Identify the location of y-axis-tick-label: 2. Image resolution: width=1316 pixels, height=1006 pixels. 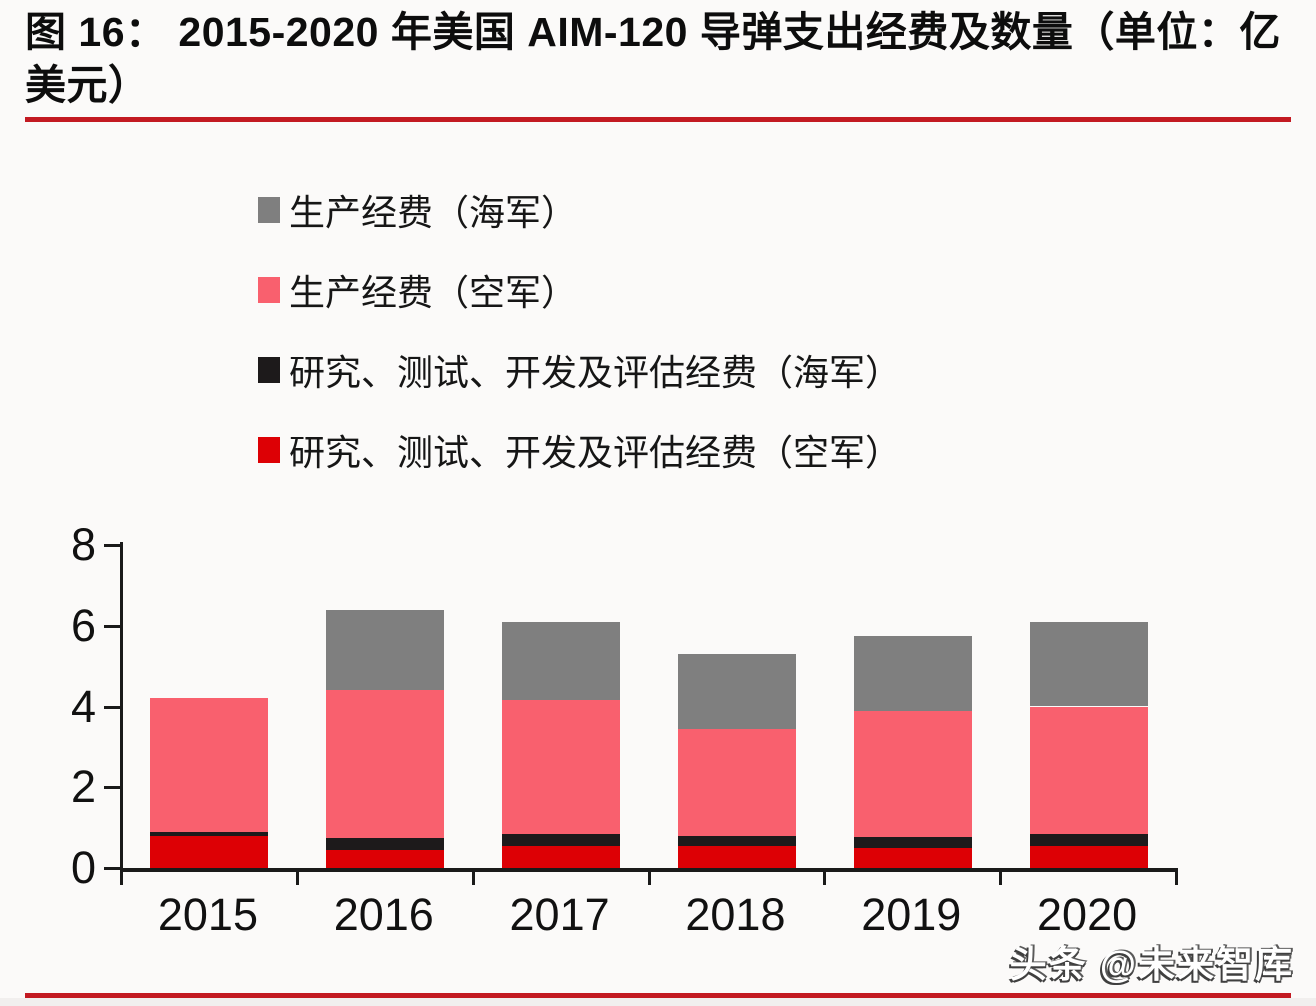
(83, 787).